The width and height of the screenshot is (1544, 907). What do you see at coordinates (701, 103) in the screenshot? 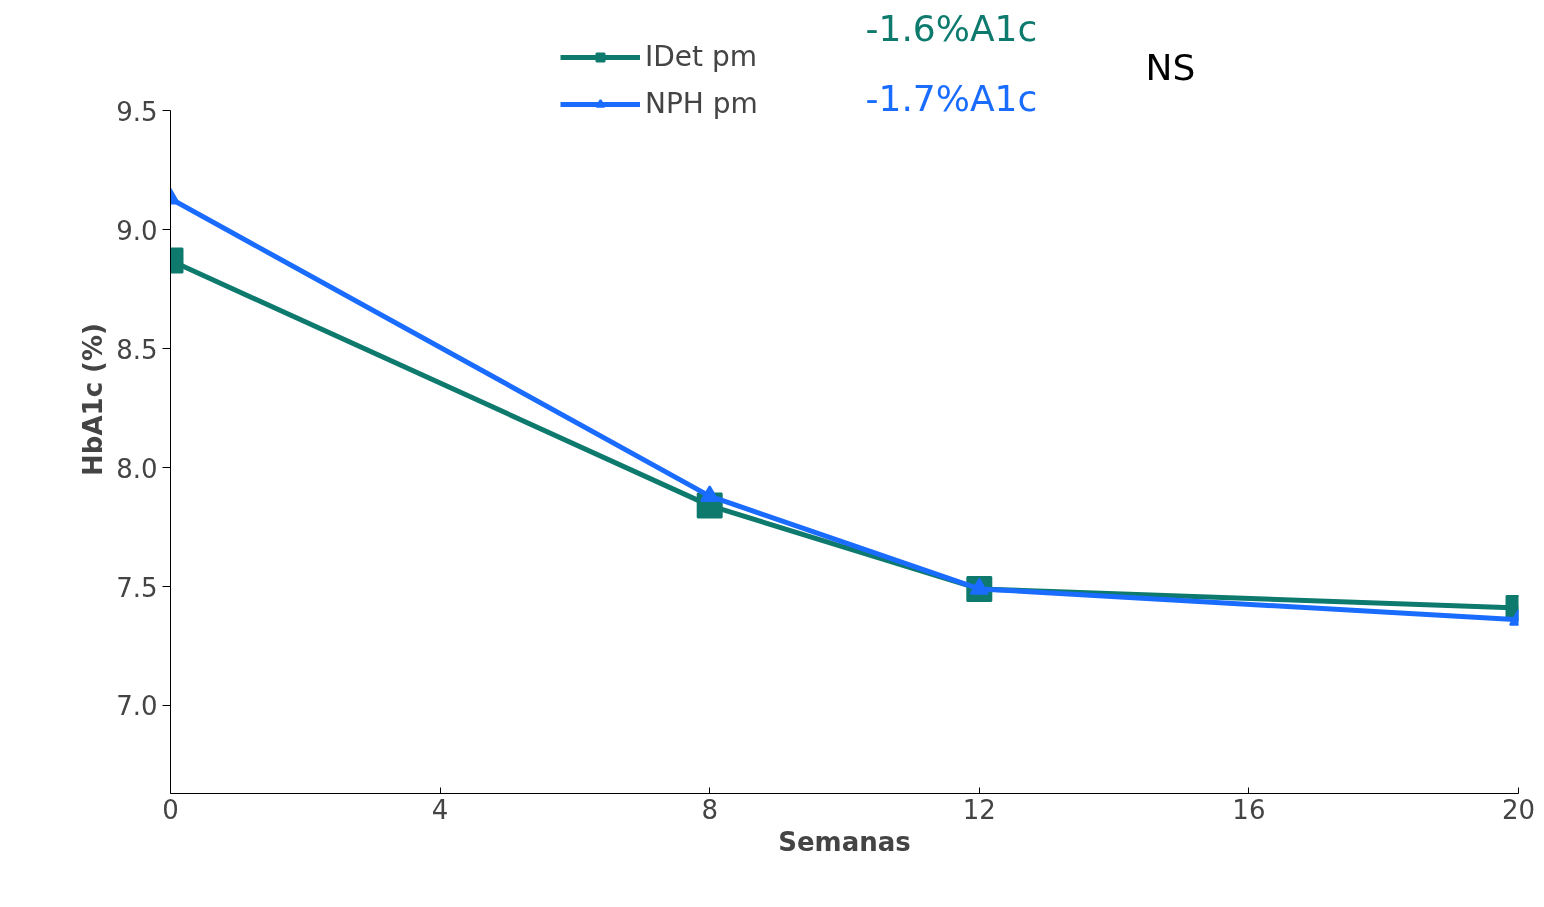
I see `legend-label: NPH pm` at bounding box center [701, 103].